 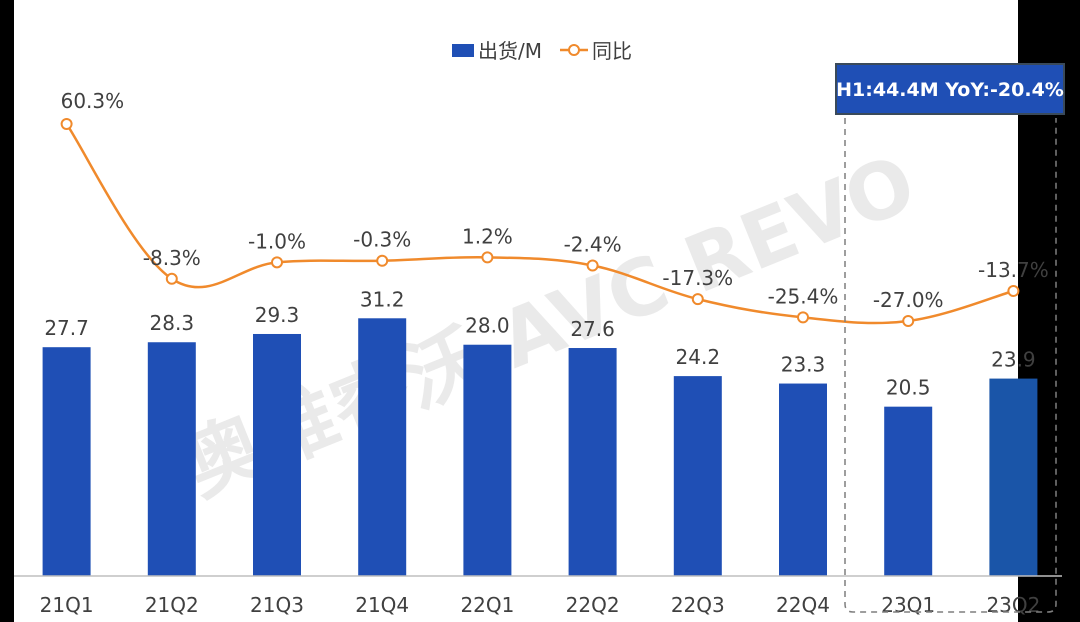 What do you see at coordinates (1013, 290) in the screenshot?
I see `yoy-point-23Q2` at bounding box center [1013, 290].